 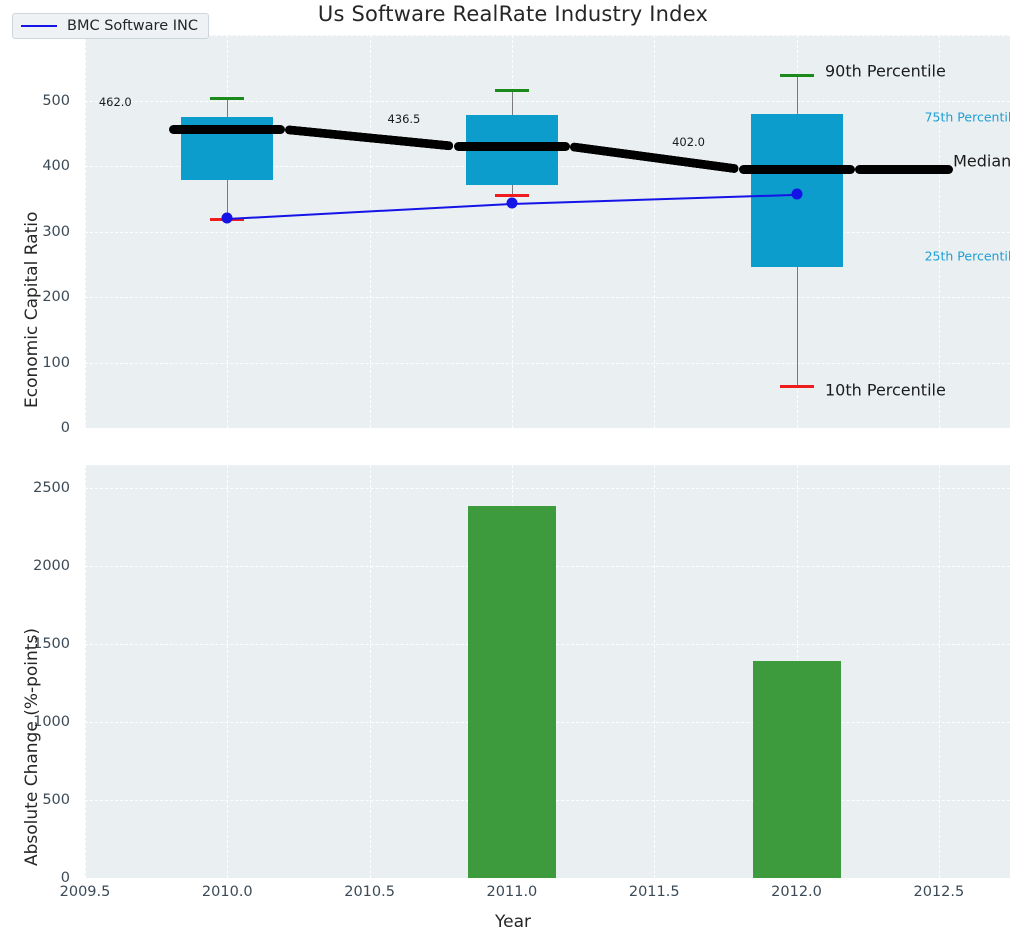 I want to click on annotation-90th-percentile: 90th Percentile, so click(x=885, y=71).